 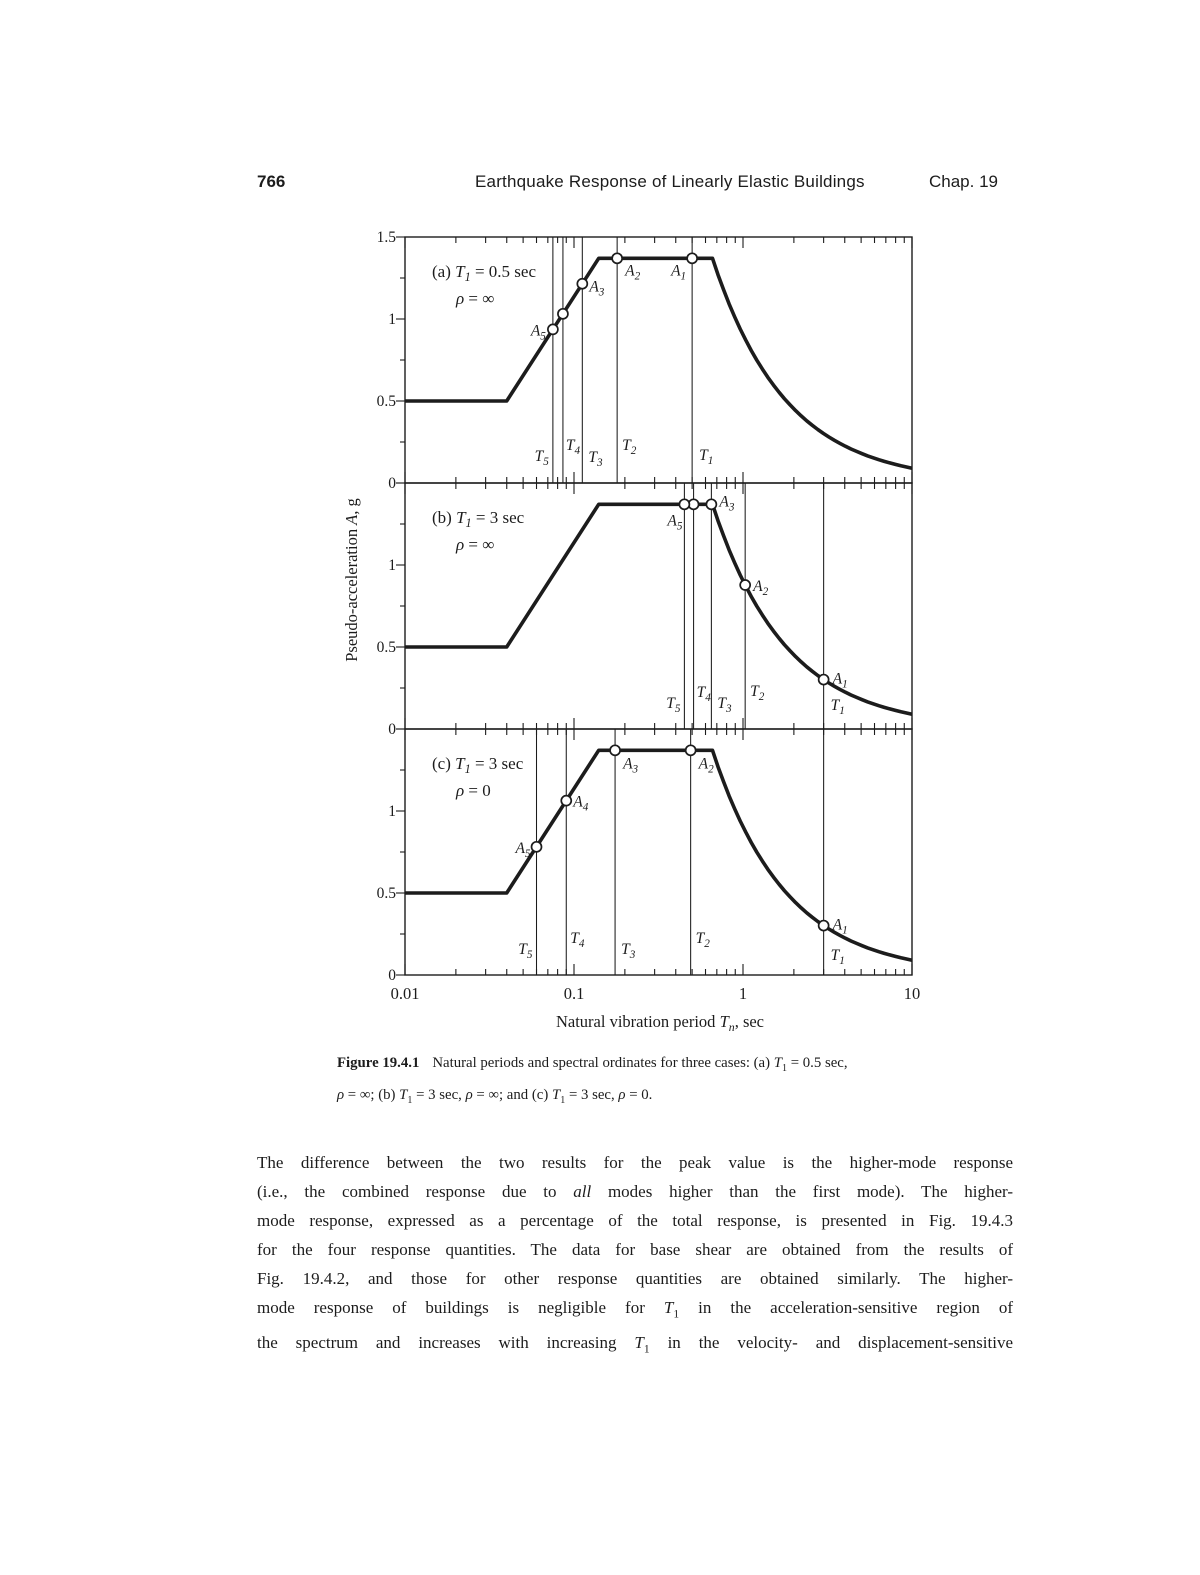 What do you see at coordinates (912, 993) in the screenshot?
I see `x-tick-label-10: 10` at bounding box center [912, 993].